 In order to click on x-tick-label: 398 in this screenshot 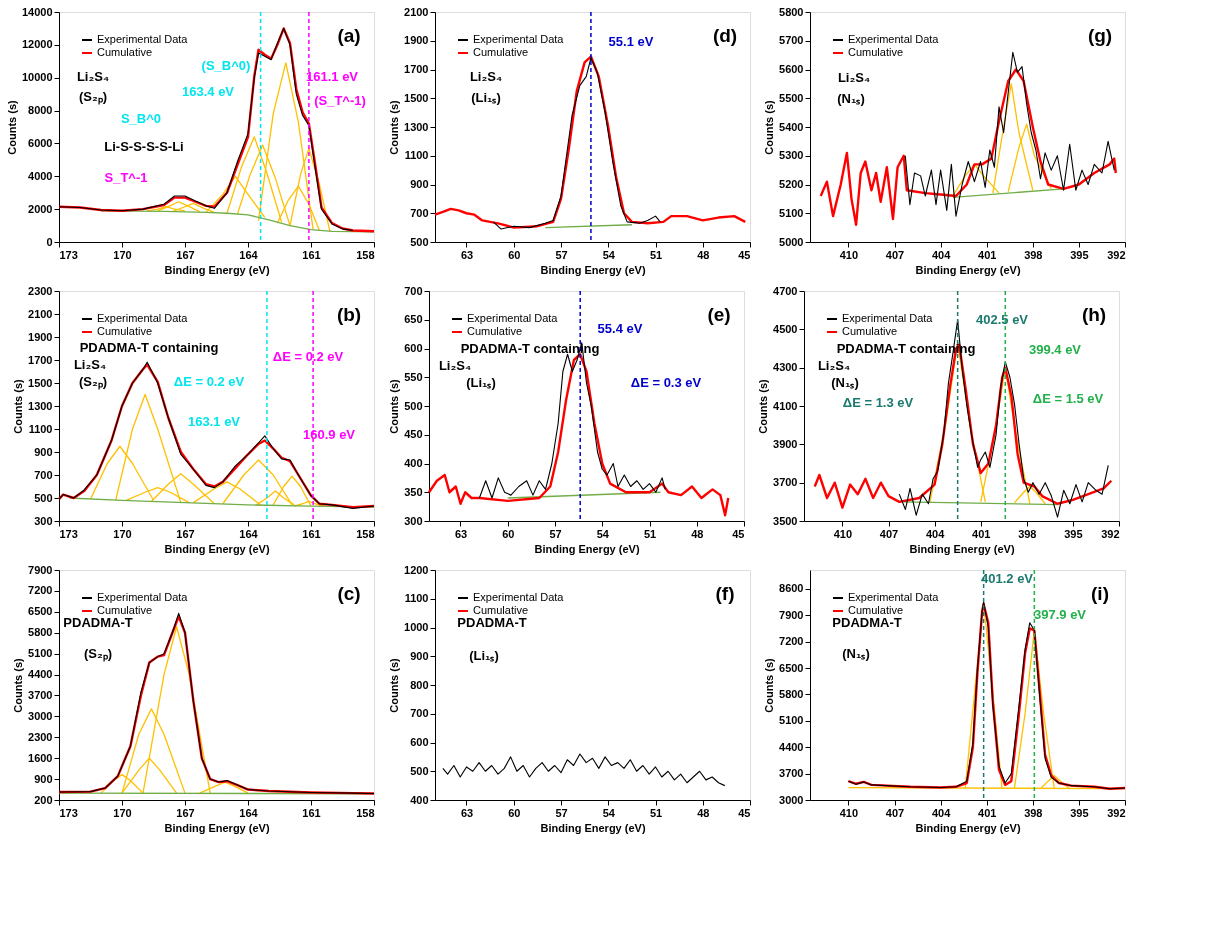, I will do `click(1027, 533)`.